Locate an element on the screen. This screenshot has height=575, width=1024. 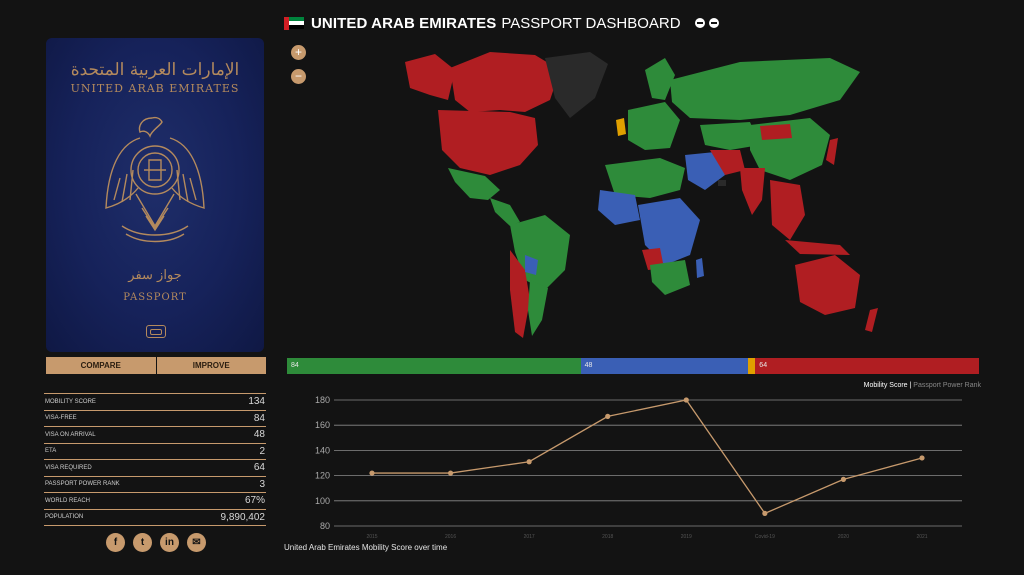
stat-value: 67% is located at coordinates (254, 501).